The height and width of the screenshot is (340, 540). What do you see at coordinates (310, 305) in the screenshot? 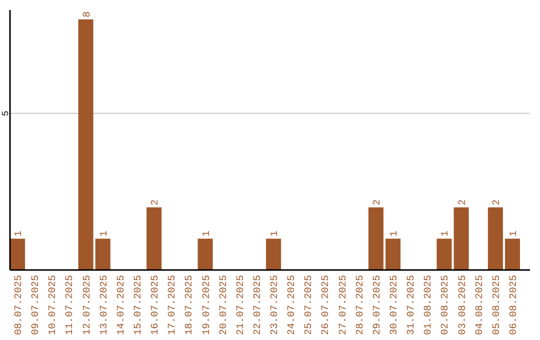
I see `x-tick-label: 25.07.2025` at bounding box center [310, 305].